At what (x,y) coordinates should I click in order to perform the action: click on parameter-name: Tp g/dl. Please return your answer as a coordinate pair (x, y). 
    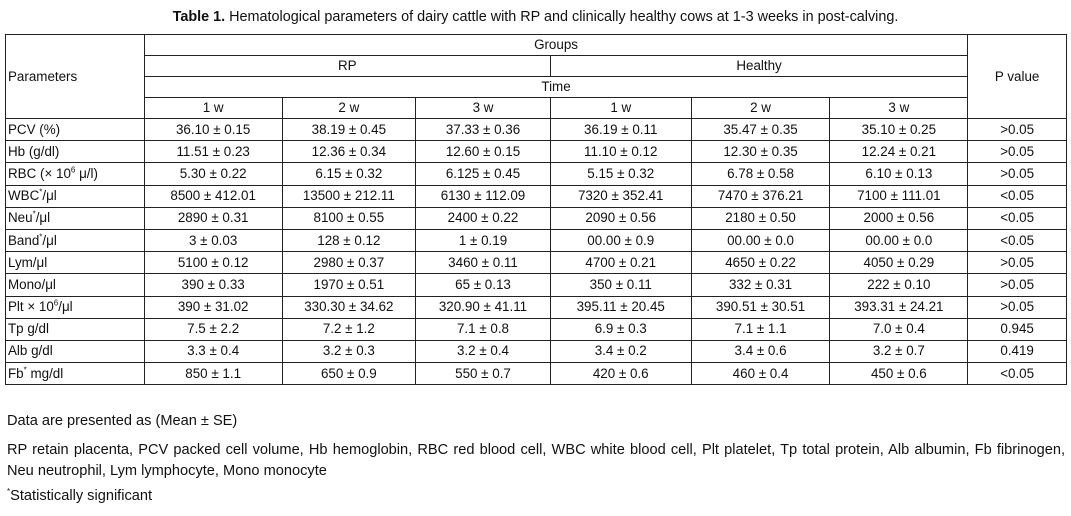
    Looking at the image, I should click on (75, 329).